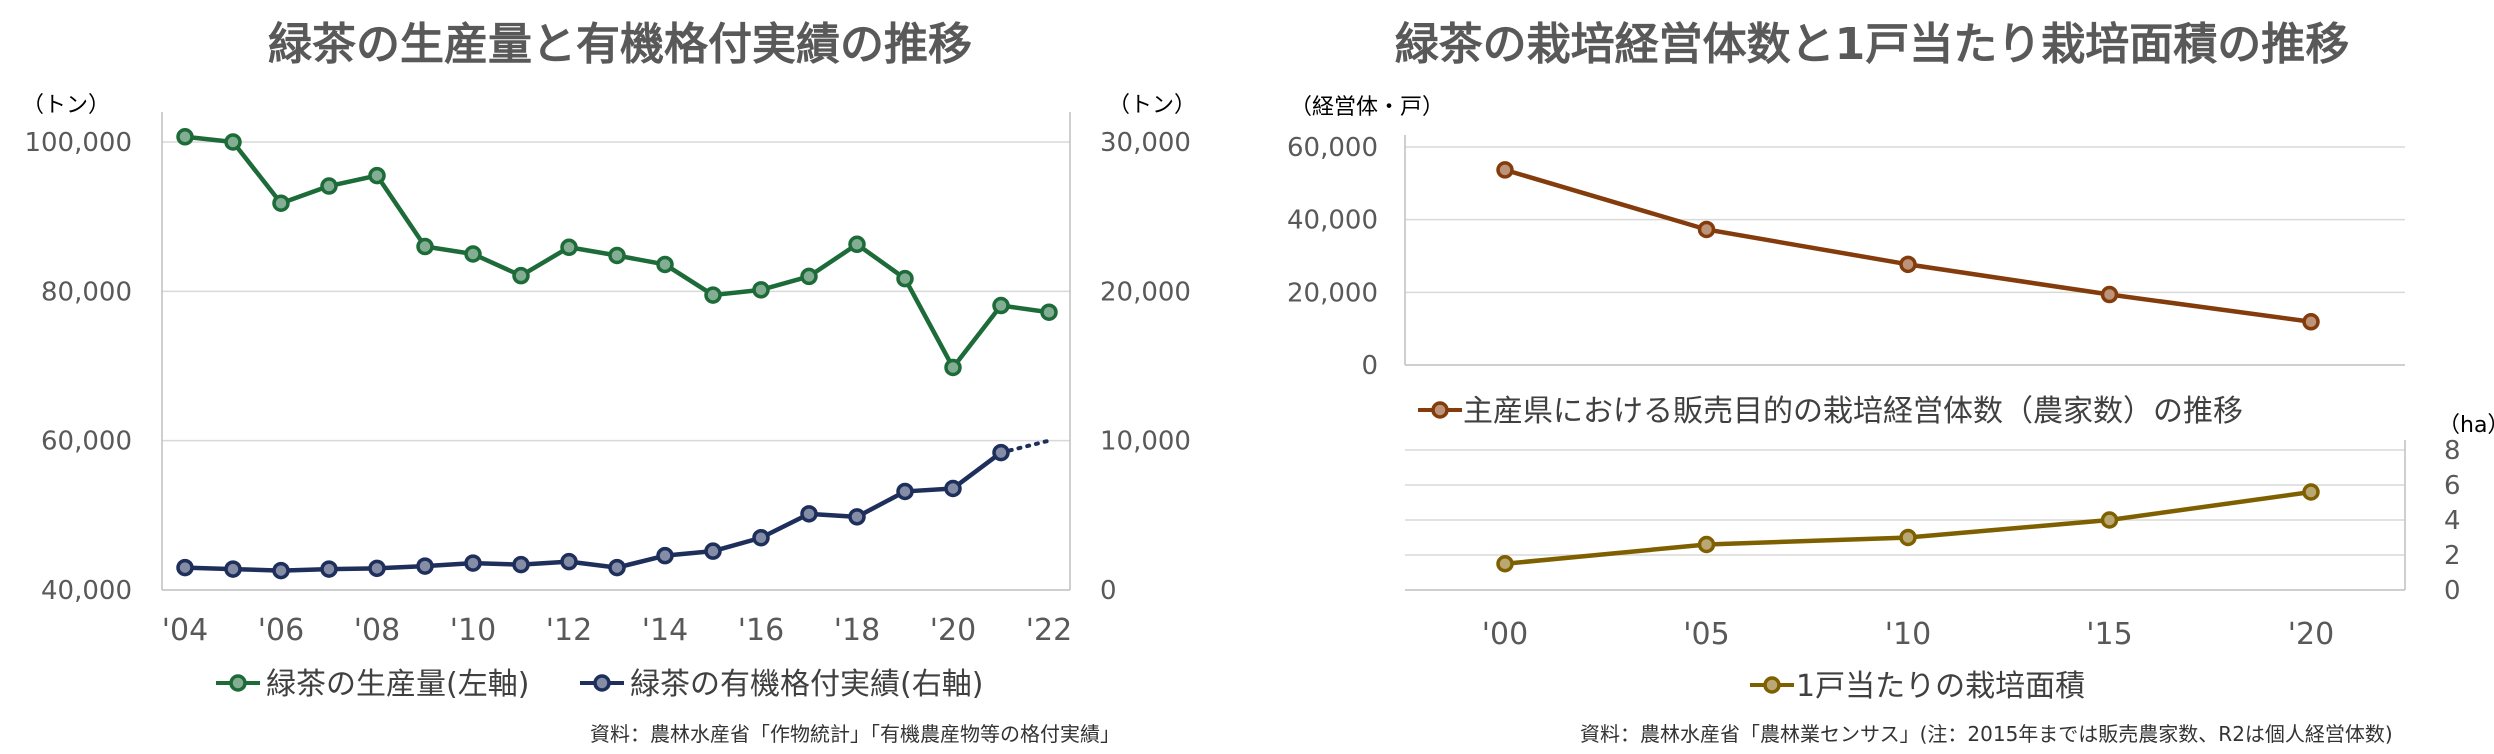 The height and width of the screenshot is (754, 2494). I want to click on left-x-tick-label: '20, so click(953, 630).